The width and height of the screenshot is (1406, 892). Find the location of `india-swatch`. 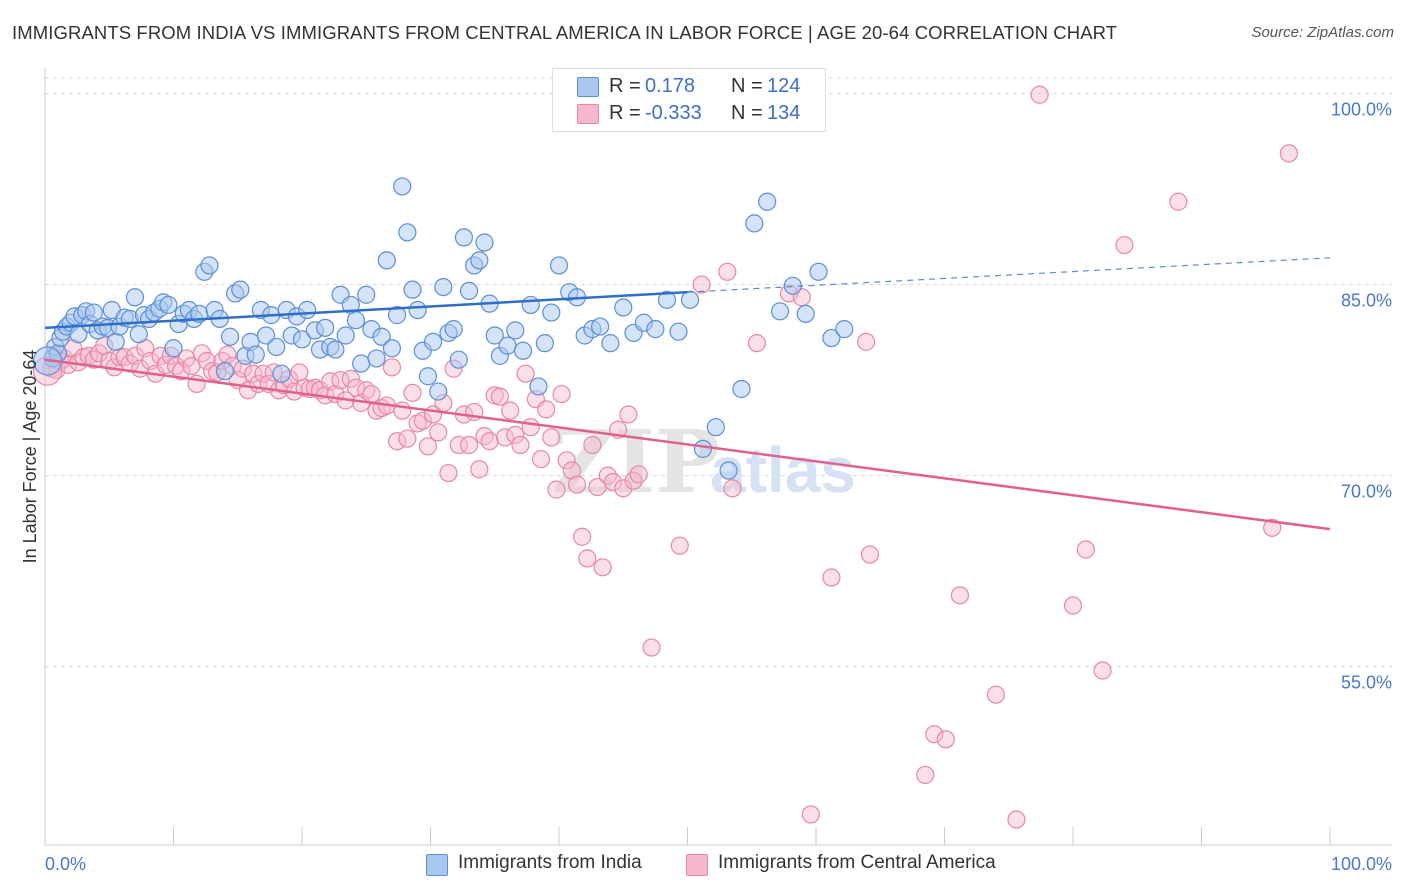

india-swatch is located at coordinates (588, 87).